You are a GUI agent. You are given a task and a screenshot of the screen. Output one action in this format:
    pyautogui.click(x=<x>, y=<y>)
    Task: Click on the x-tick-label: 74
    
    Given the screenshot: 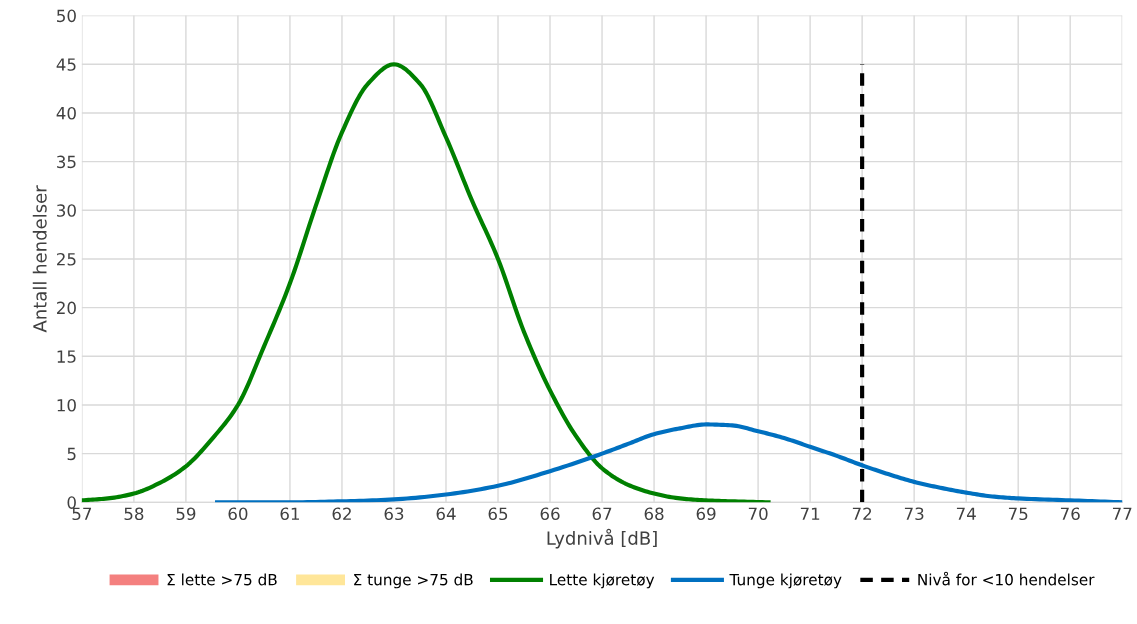 What is the action you would take?
    pyautogui.click(x=966, y=513)
    